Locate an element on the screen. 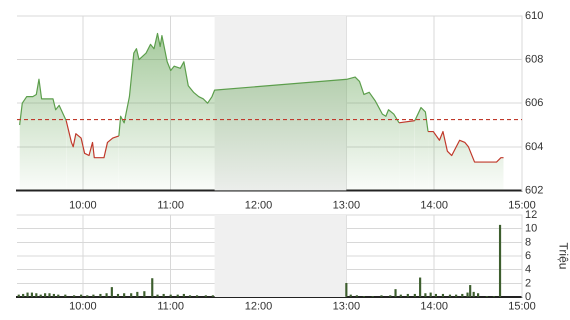  x2-tick-label: 13:00 is located at coordinates (346, 306).